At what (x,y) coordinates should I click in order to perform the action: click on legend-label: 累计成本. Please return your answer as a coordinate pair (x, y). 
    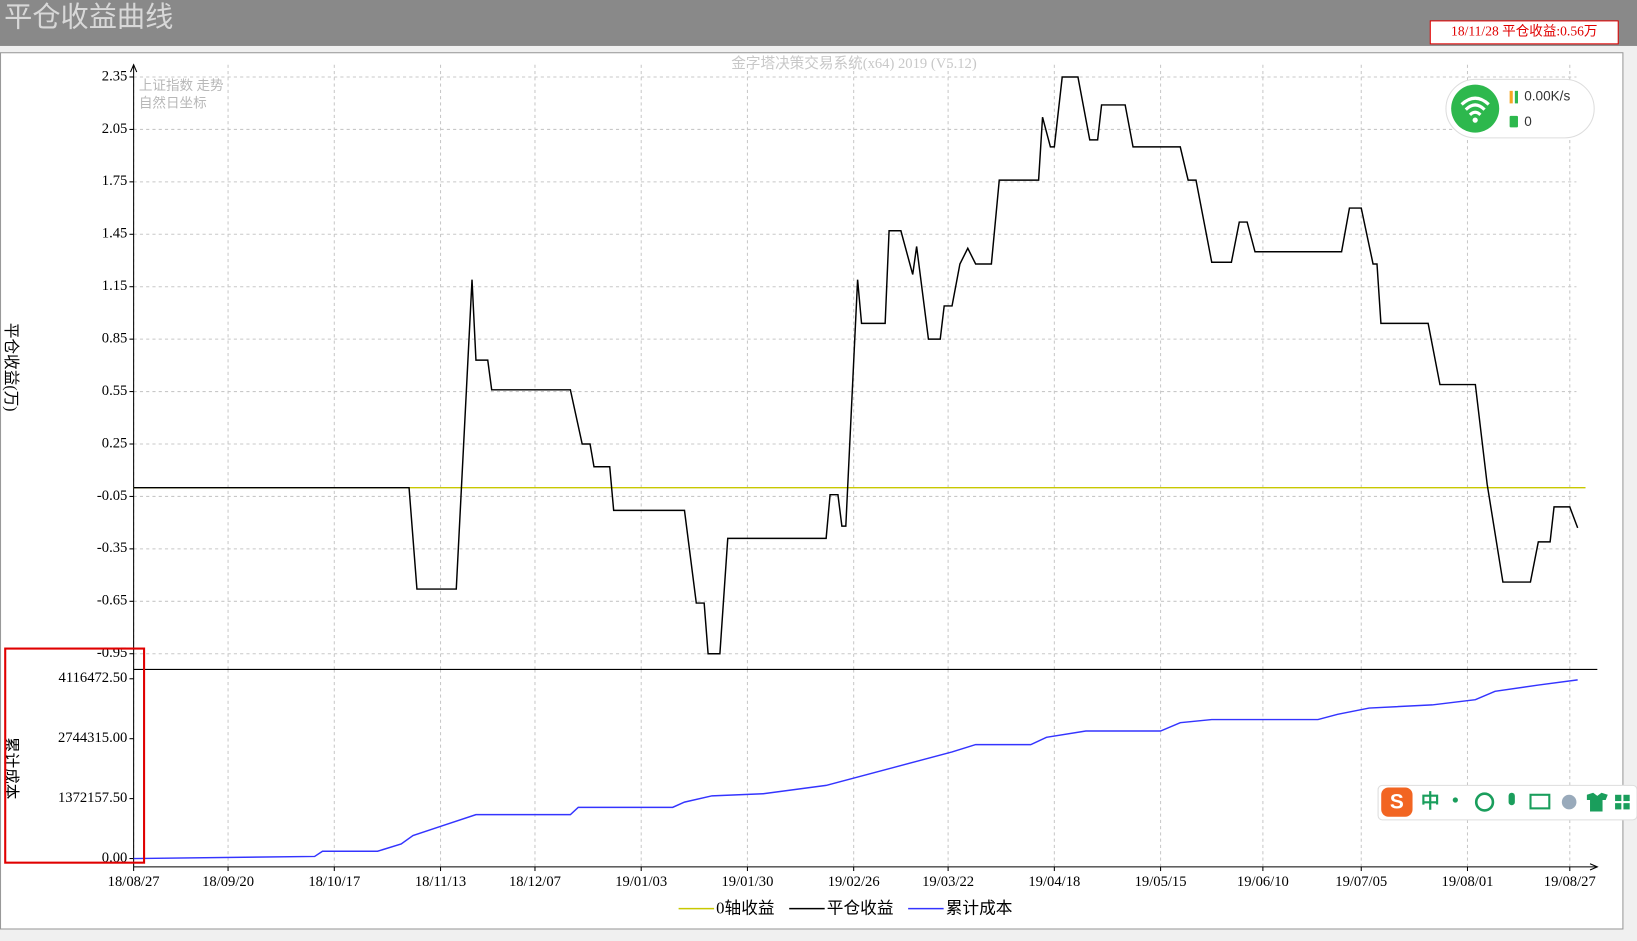
    Looking at the image, I should click on (979, 907).